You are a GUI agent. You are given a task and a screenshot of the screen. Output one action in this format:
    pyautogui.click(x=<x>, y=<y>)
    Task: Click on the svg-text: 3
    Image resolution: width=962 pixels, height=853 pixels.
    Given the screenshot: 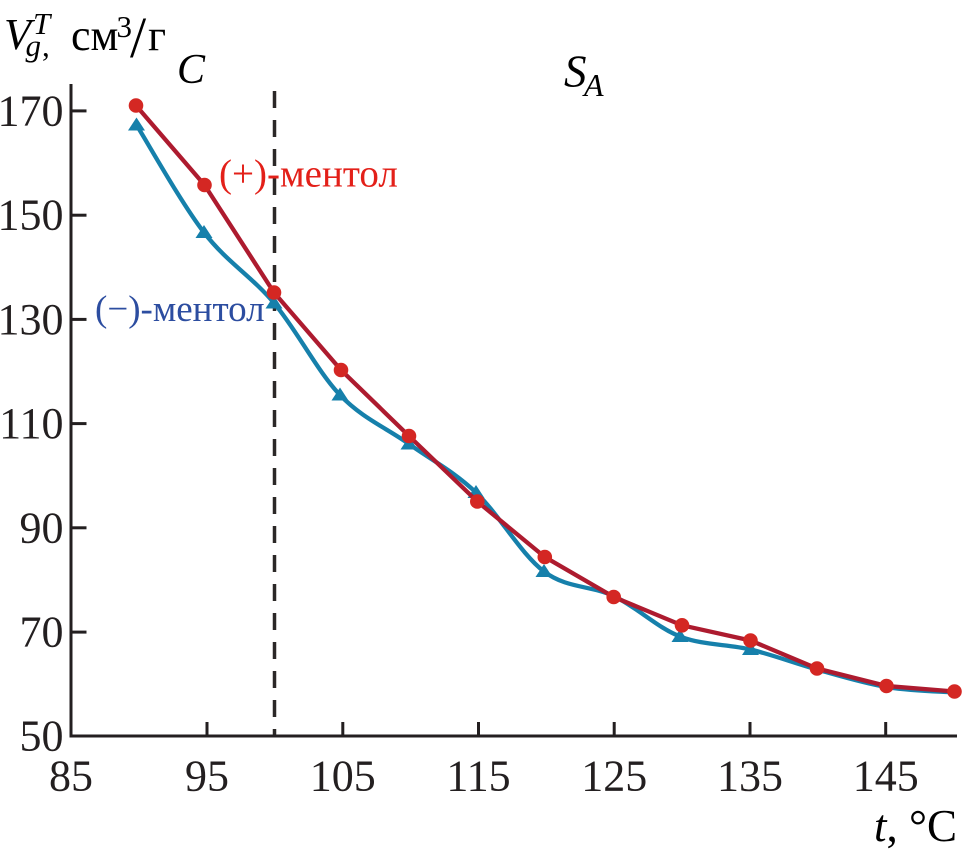 What is the action you would take?
    pyautogui.click(x=125, y=26)
    